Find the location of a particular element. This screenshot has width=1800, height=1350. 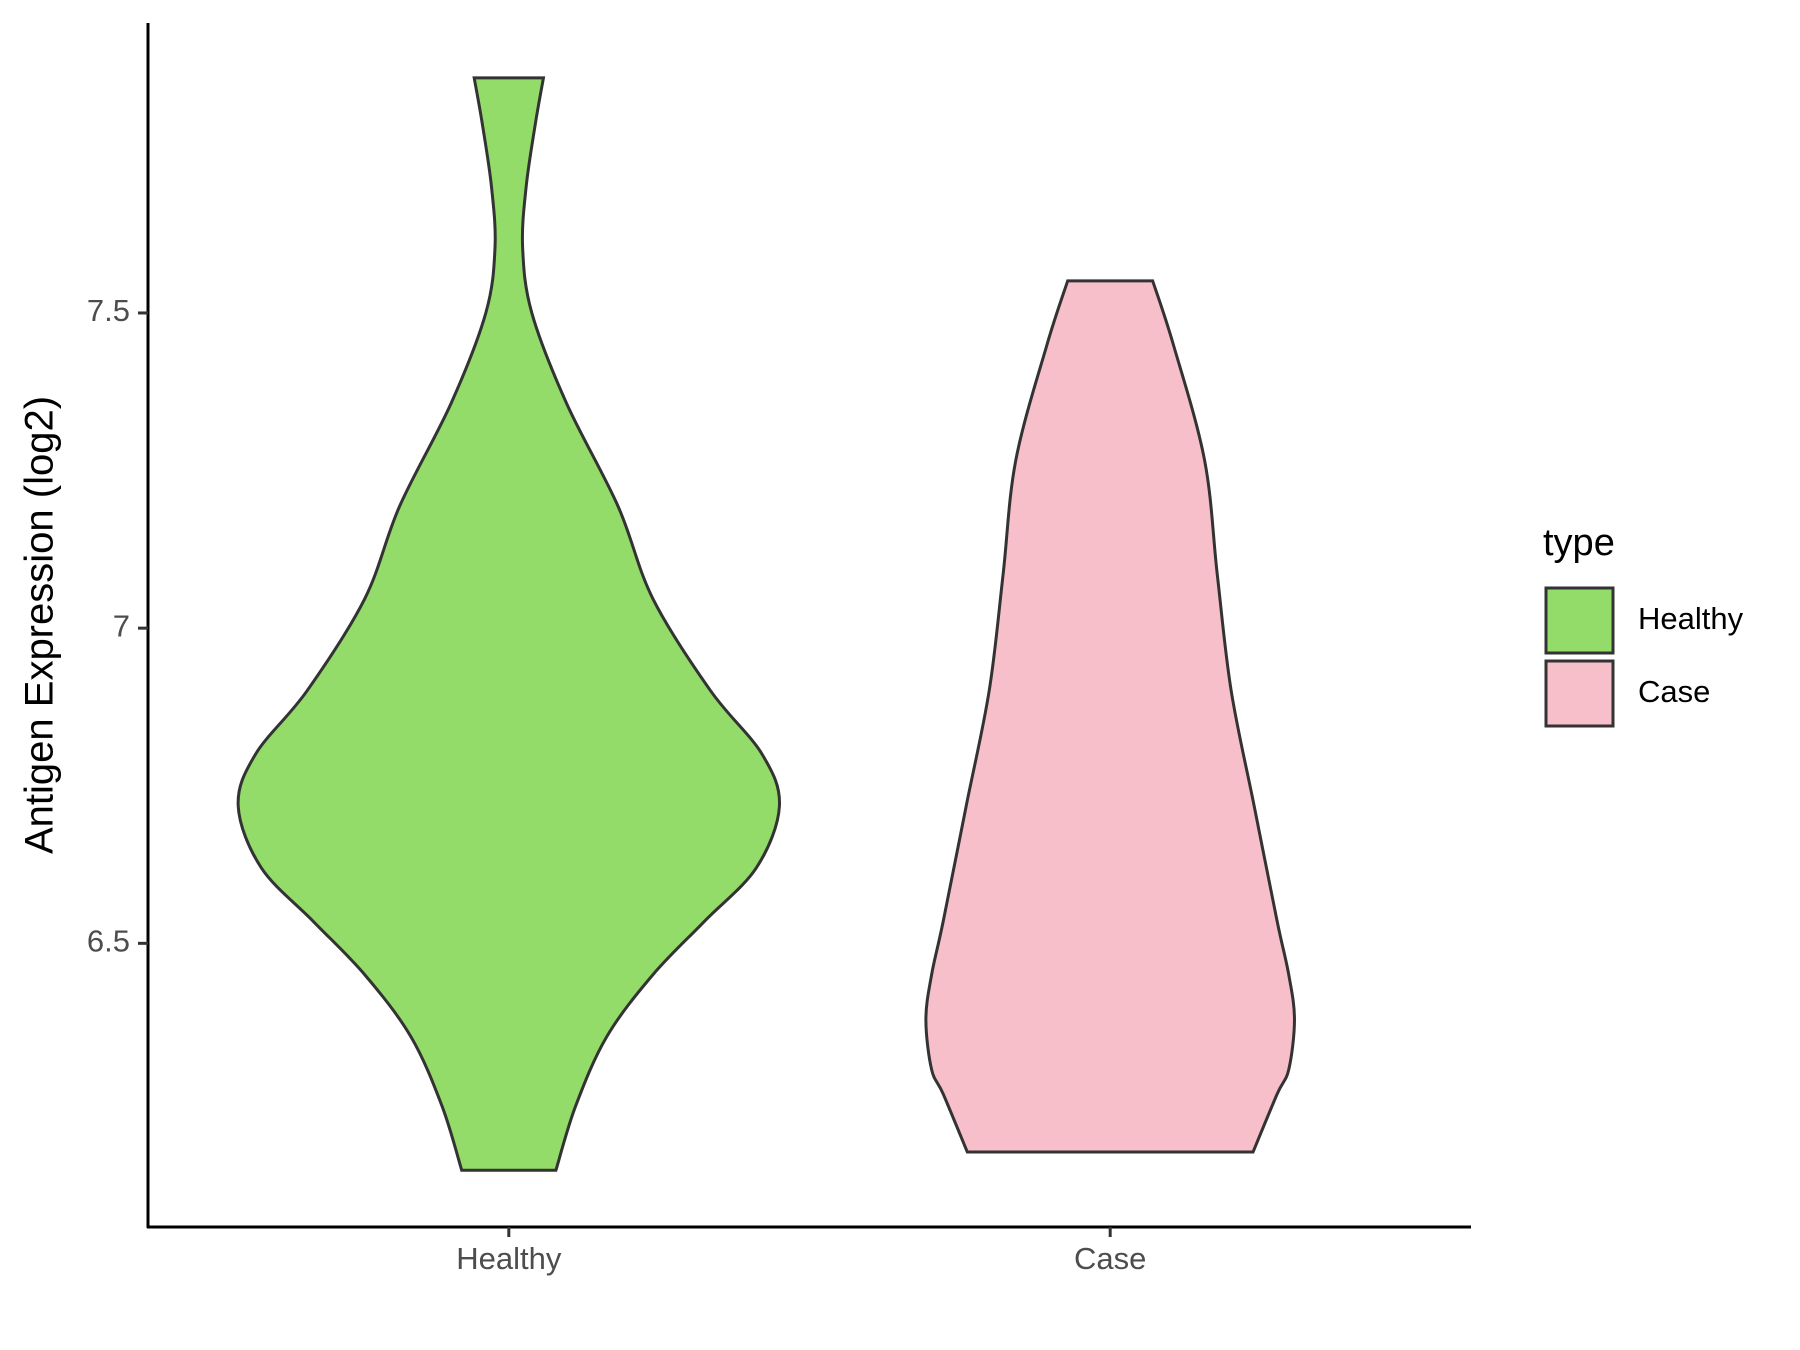

violin is located at coordinates (1110, 716).